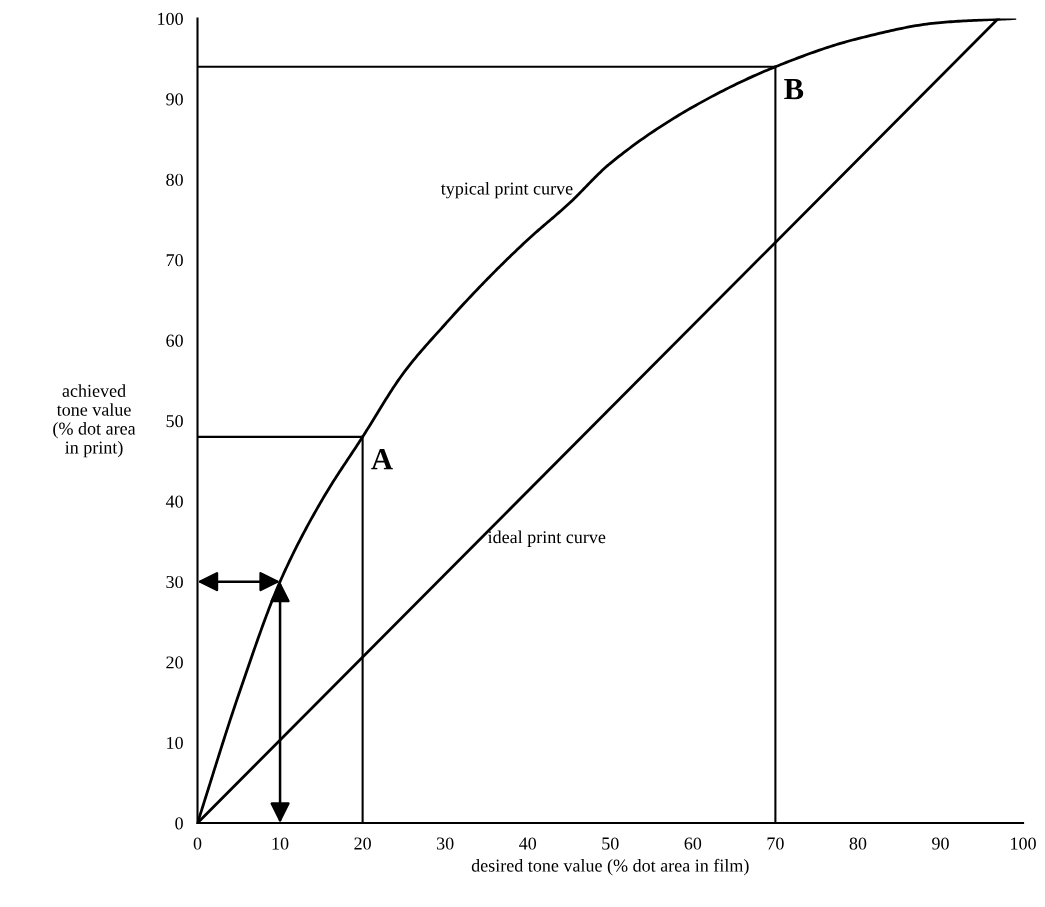 The height and width of the screenshot is (907, 1045). Describe the element at coordinates (940, 843) in the screenshot. I see `x-tick-label: 90` at that location.